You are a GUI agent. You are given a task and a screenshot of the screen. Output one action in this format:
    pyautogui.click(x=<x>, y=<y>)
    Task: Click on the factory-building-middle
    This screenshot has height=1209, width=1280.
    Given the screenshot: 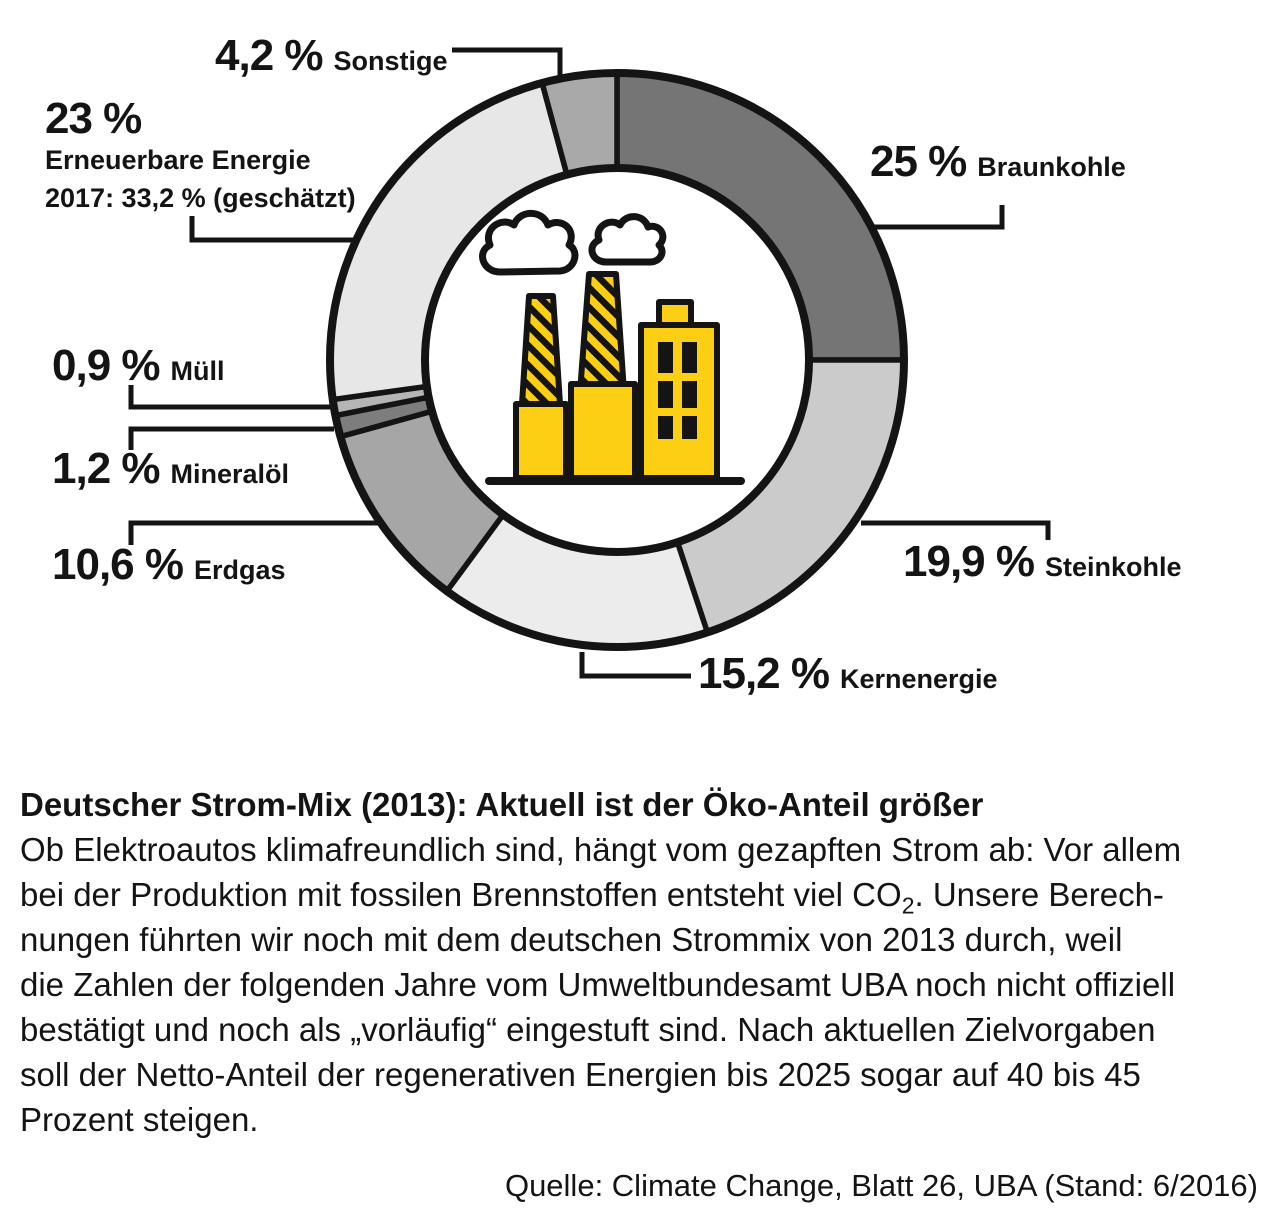 What is the action you would take?
    pyautogui.click(x=603, y=431)
    